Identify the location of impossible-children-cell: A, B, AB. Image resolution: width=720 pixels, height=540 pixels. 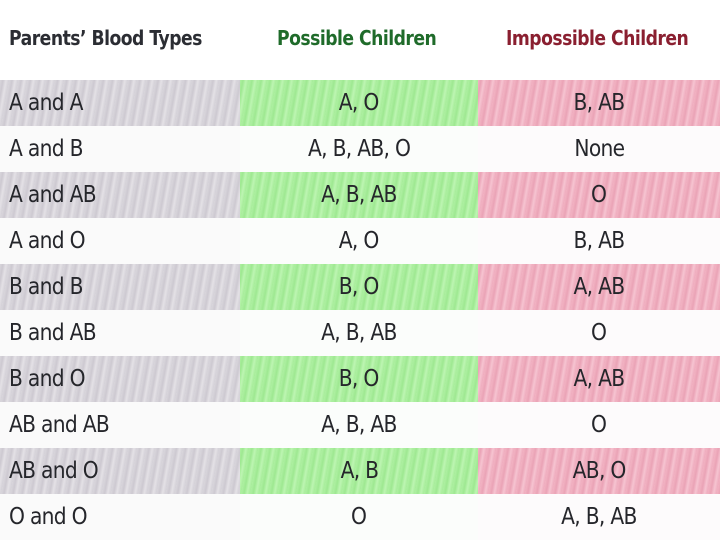
(599, 517).